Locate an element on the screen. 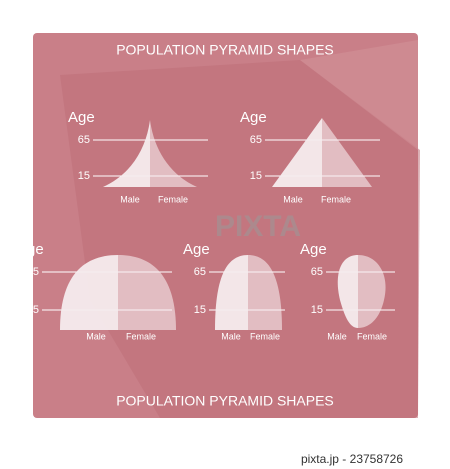 This screenshot has width=450, height=469. footer-title: POPULATION PYRAMID SHAPES is located at coordinates (225, 401).